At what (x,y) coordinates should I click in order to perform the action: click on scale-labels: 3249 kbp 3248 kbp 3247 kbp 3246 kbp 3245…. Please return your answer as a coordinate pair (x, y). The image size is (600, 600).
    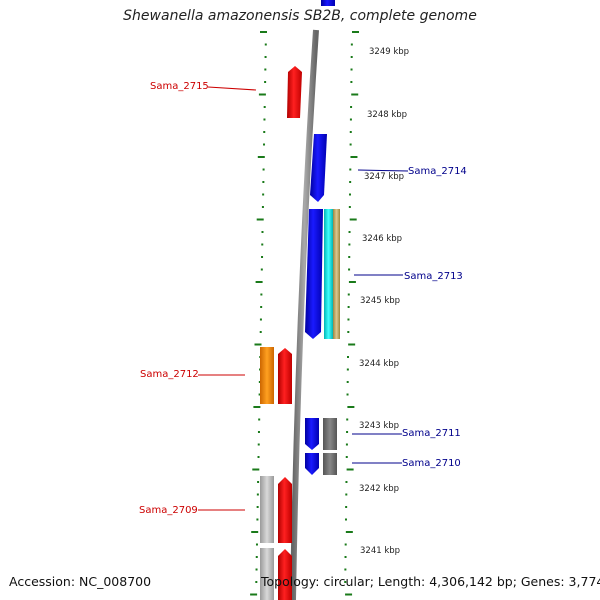
    Looking at the image, I should click on (384, 301).